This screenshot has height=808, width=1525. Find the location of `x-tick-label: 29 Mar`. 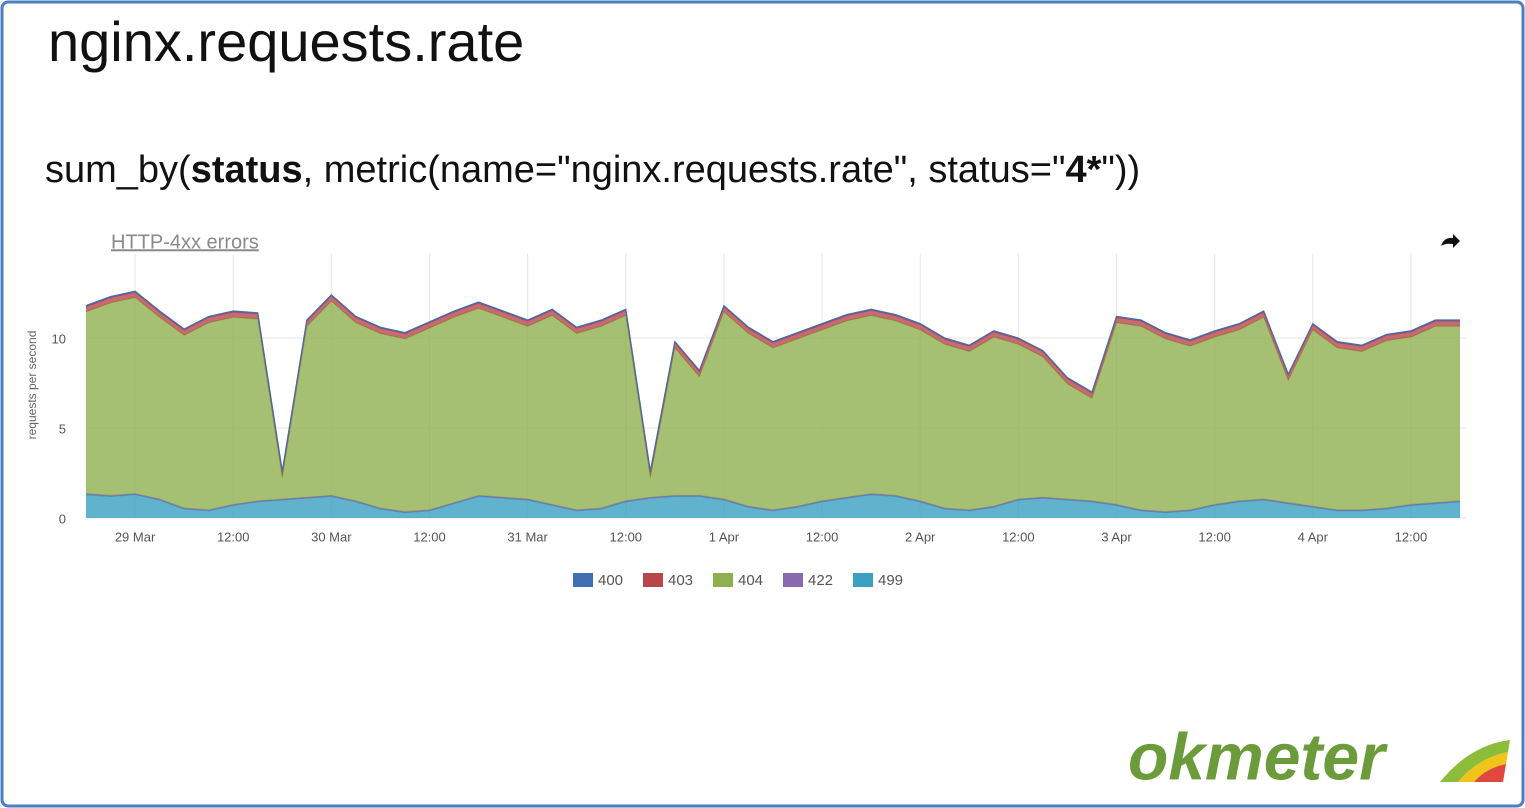

x-tick-label: 29 Mar is located at coordinates (135, 536).